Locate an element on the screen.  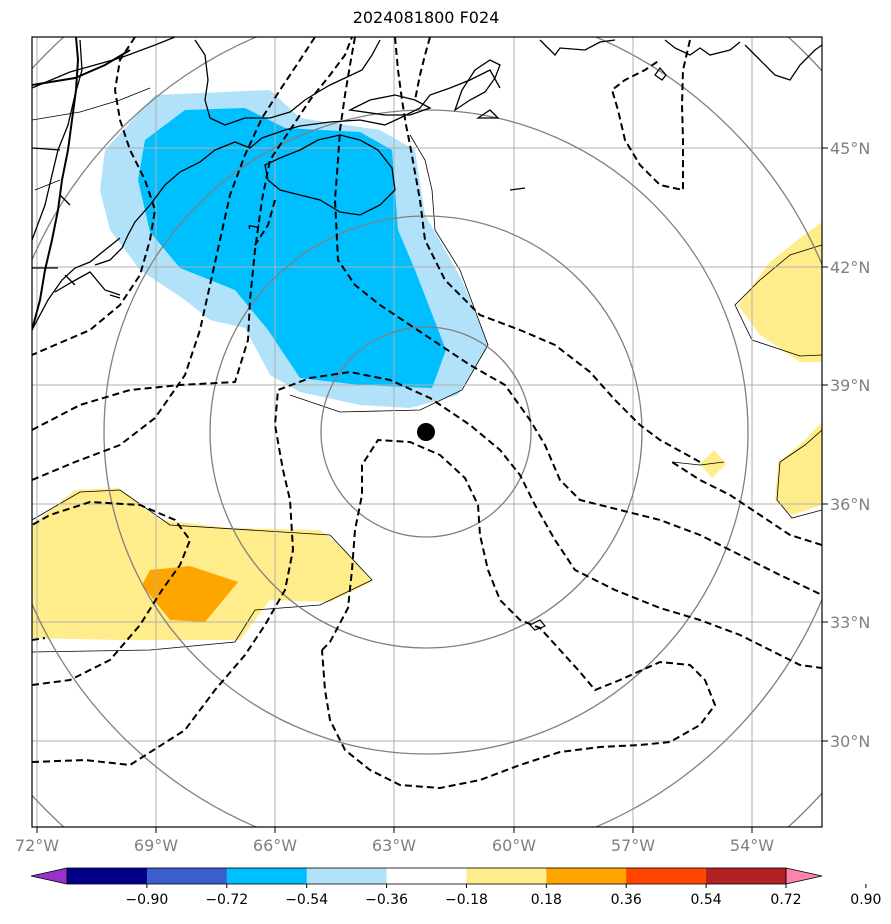
state-borders is located at coordinates (91, 139).